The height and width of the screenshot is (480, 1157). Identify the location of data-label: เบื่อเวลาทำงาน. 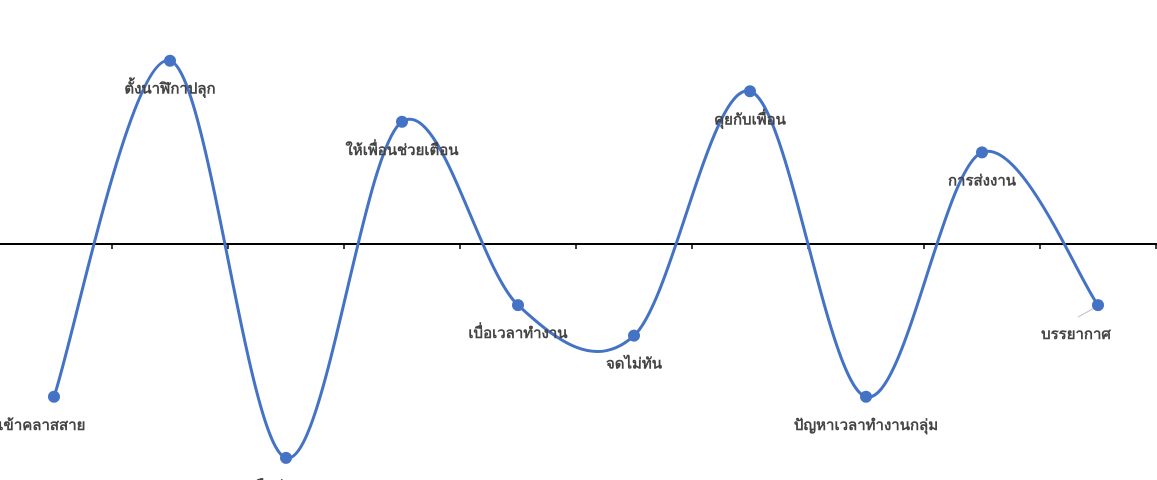
(518, 332).